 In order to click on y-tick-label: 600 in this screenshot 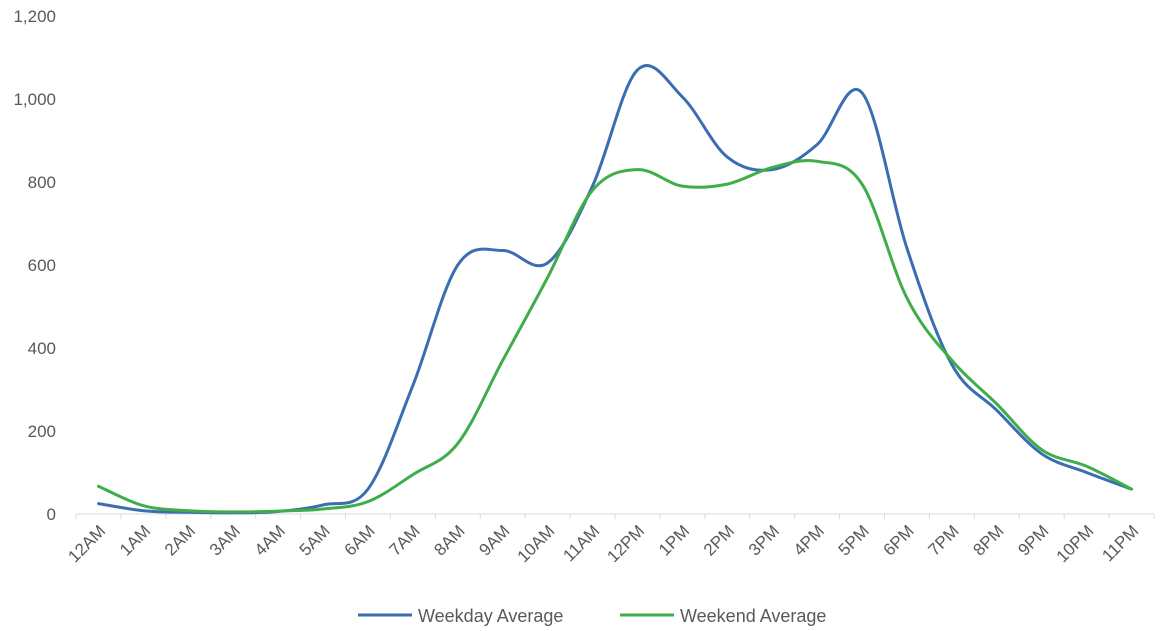, I will do `click(42, 265)`.